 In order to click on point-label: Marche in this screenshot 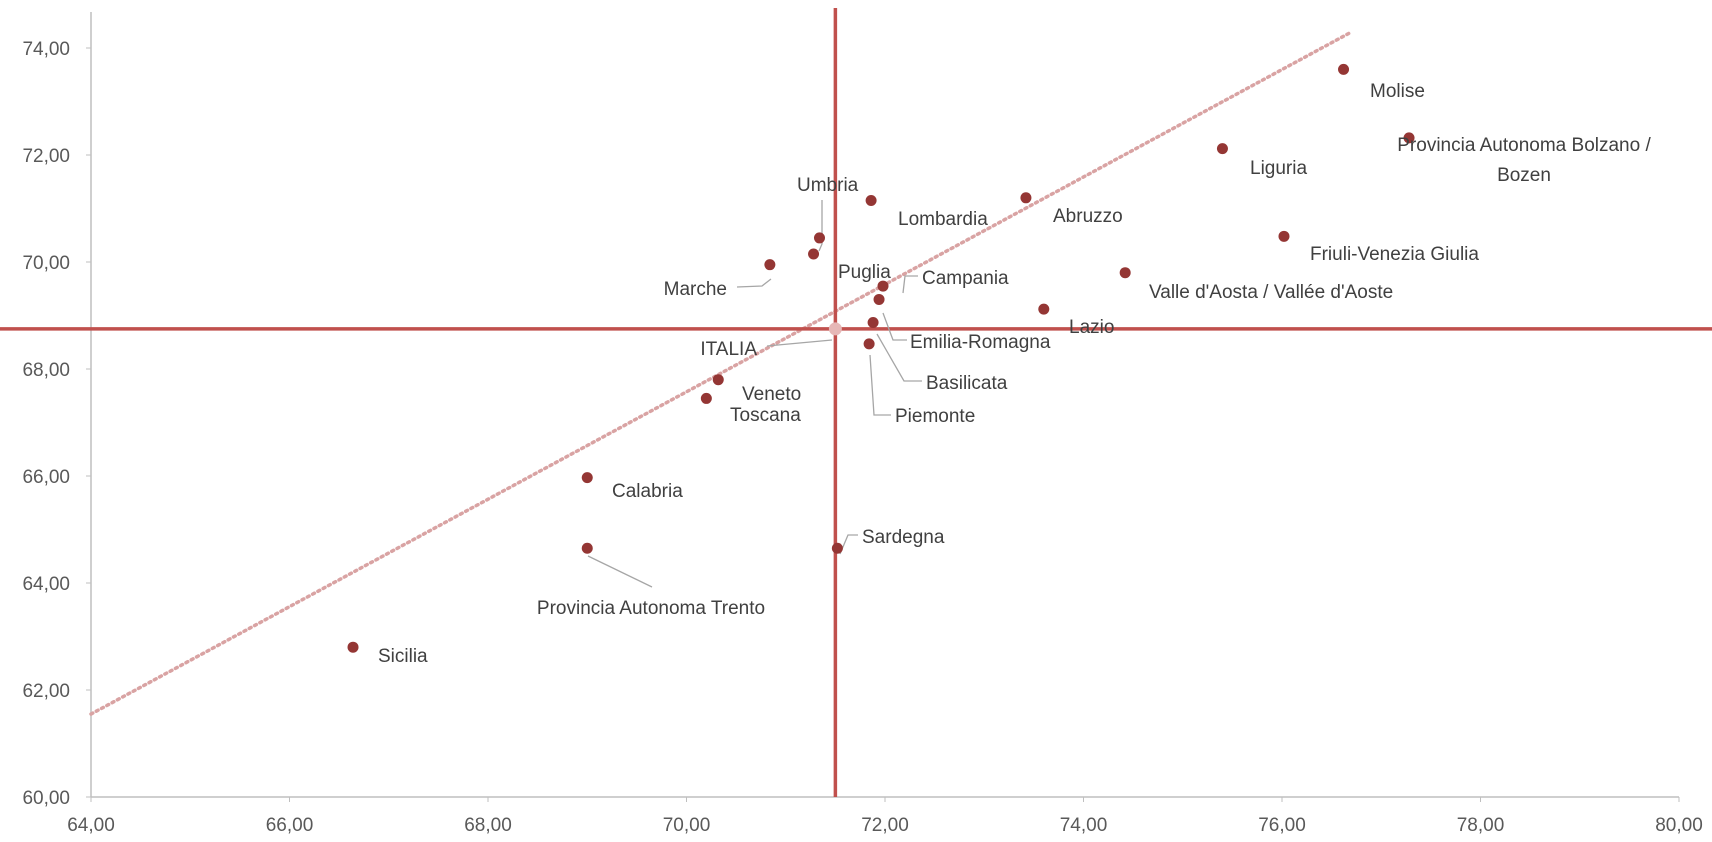, I will do `click(695, 289)`.